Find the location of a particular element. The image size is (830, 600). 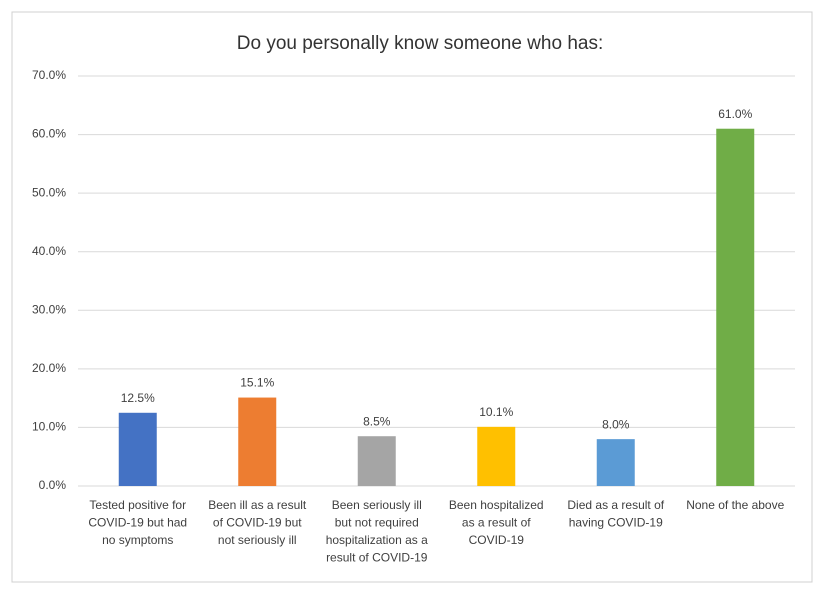

x-tick-label: Been hospitalized is located at coordinates (496, 505).